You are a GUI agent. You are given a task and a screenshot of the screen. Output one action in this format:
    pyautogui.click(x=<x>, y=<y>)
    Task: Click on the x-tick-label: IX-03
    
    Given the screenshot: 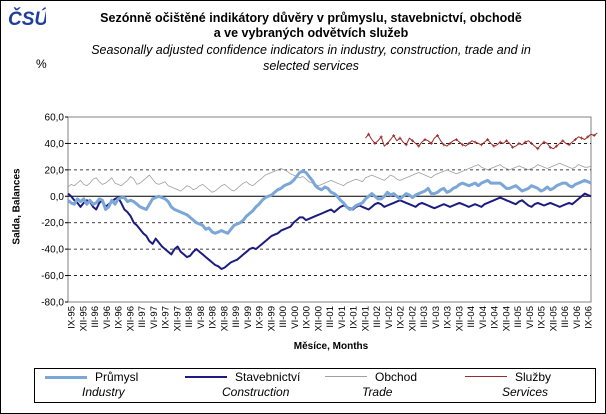 What is the action you would take?
    pyautogui.click(x=448, y=317)
    